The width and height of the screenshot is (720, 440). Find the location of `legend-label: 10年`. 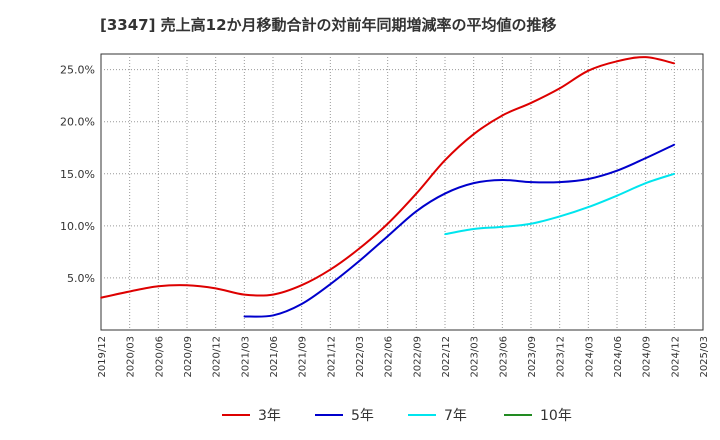

legend-label: 10年 is located at coordinates (556, 416).